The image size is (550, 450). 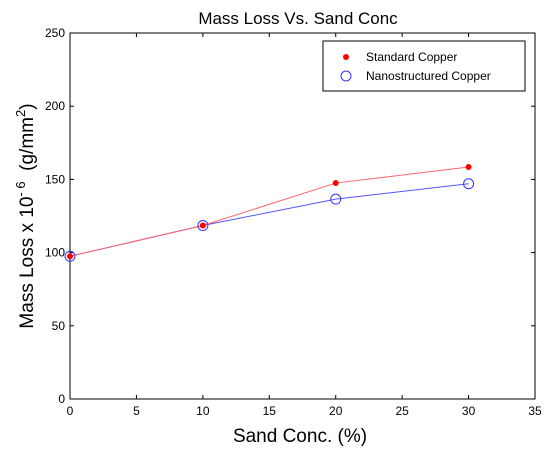 I want to click on legend-marker-standard-copper, so click(x=346, y=57).